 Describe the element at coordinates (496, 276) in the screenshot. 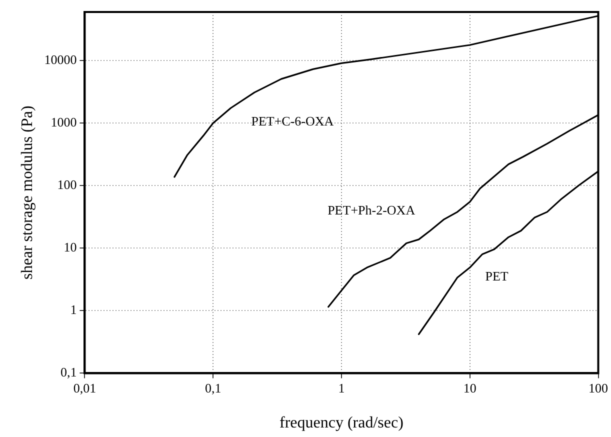

I see `series-label: PET` at that location.